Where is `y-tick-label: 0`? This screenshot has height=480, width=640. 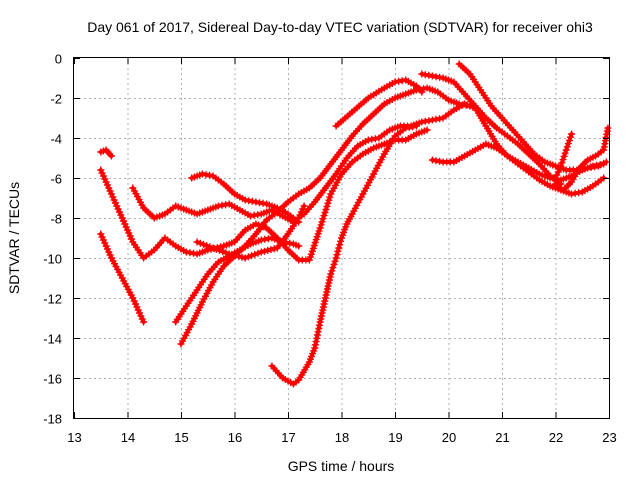
y-tick-label: 0 is located at coordinates (58, 59).